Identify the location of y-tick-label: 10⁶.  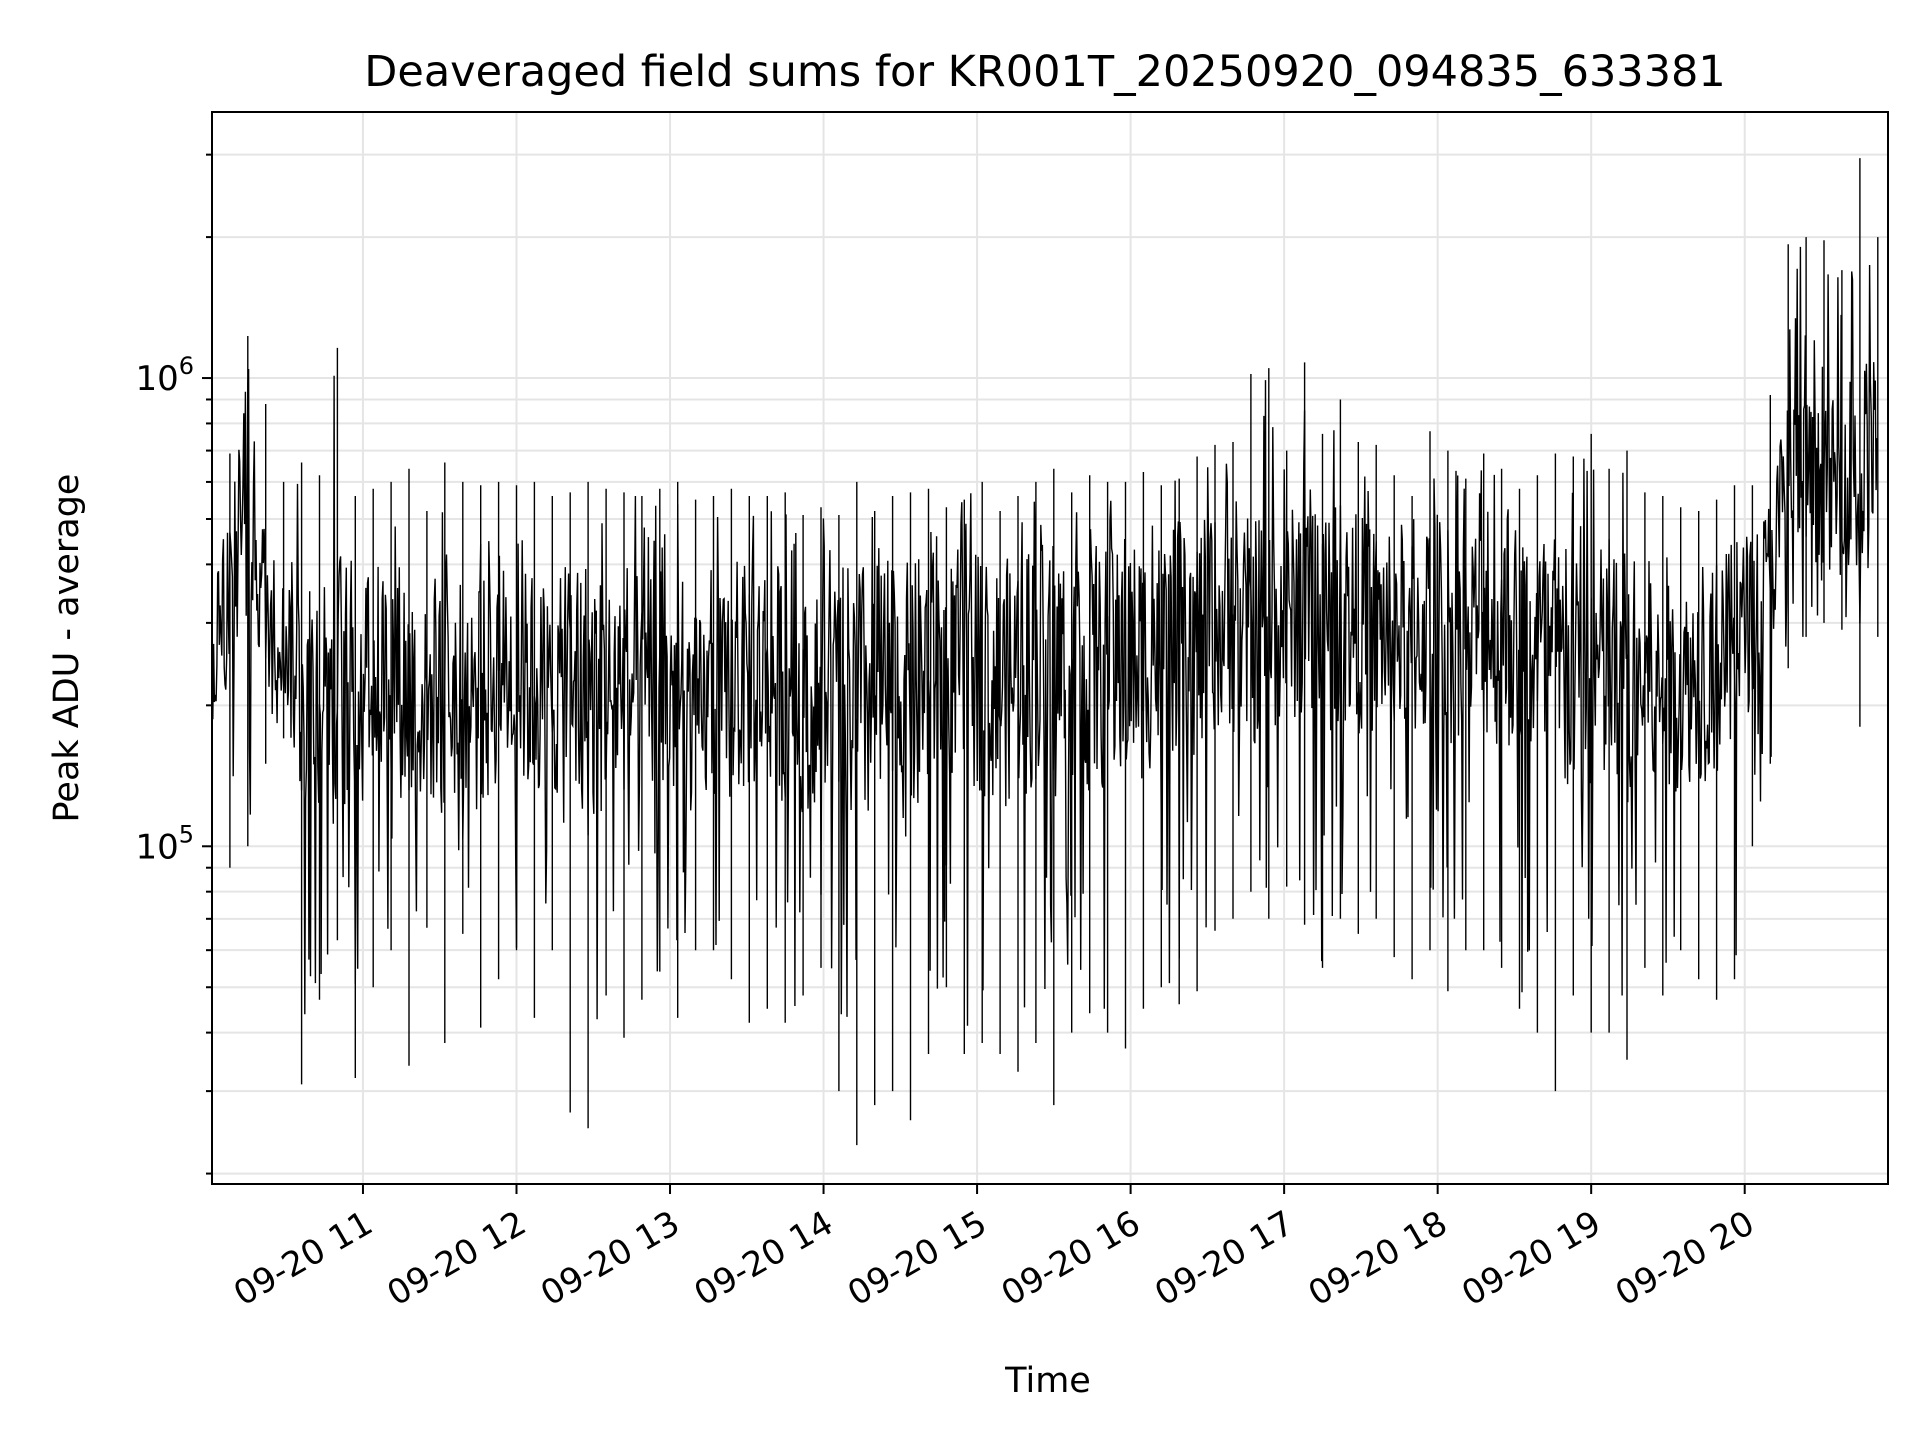
(164, 375).